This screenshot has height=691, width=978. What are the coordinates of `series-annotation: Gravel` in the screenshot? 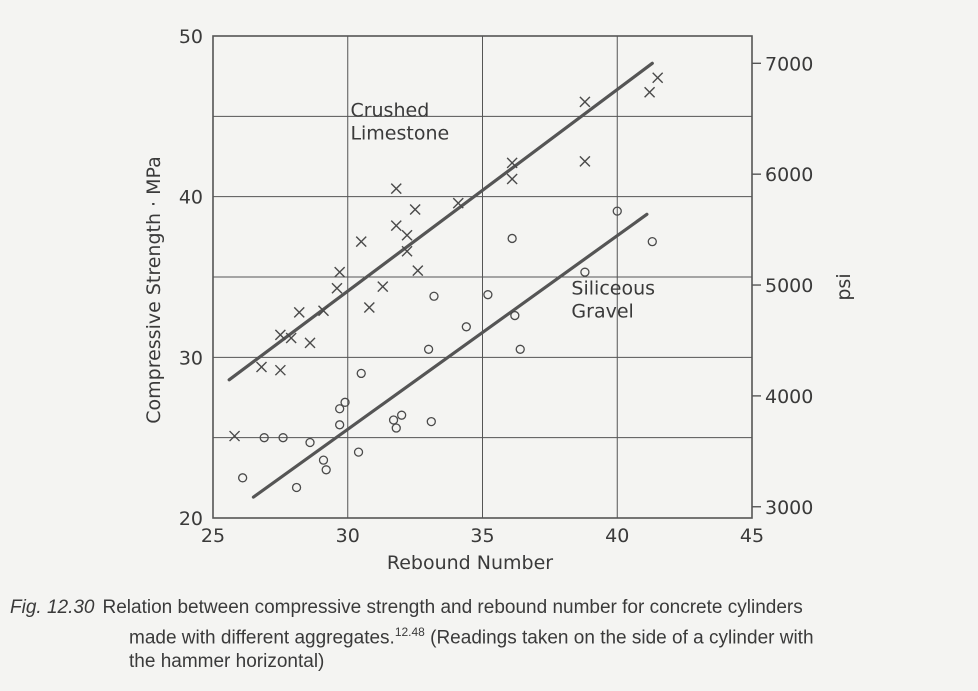 It's located at (602, 312).